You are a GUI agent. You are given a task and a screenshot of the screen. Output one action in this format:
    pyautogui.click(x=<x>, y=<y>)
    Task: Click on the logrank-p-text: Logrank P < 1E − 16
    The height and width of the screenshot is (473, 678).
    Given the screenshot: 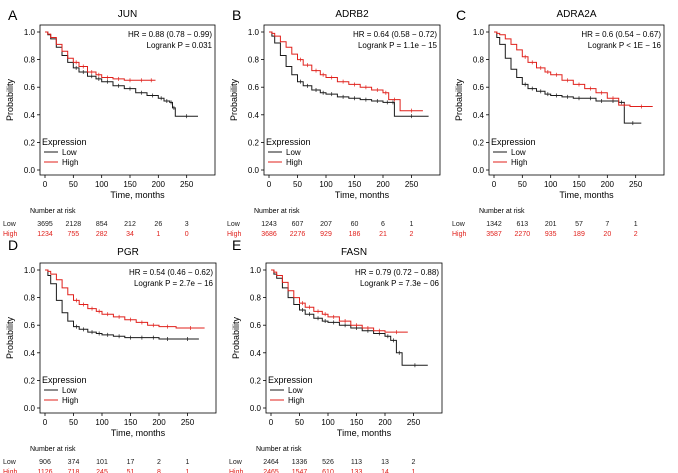 What is the action you would take?
    pyautogui.click(x=625, y=45)
    